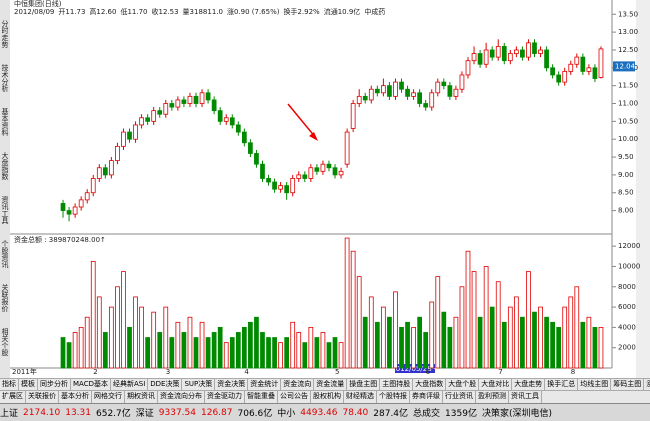 This screenshot has height=421, width=650. What do you see at coordinates (13, 397) in the screenshot?
I see `tab: 扩展区` at bounding box center [13, 397].